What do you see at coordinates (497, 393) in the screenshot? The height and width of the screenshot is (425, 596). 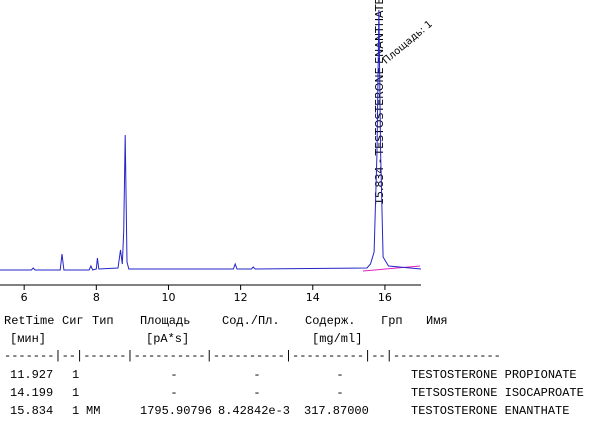 I see `table-cell: TETSOSTERONE ISOCAPROATE` at bounding box center [497, 393].